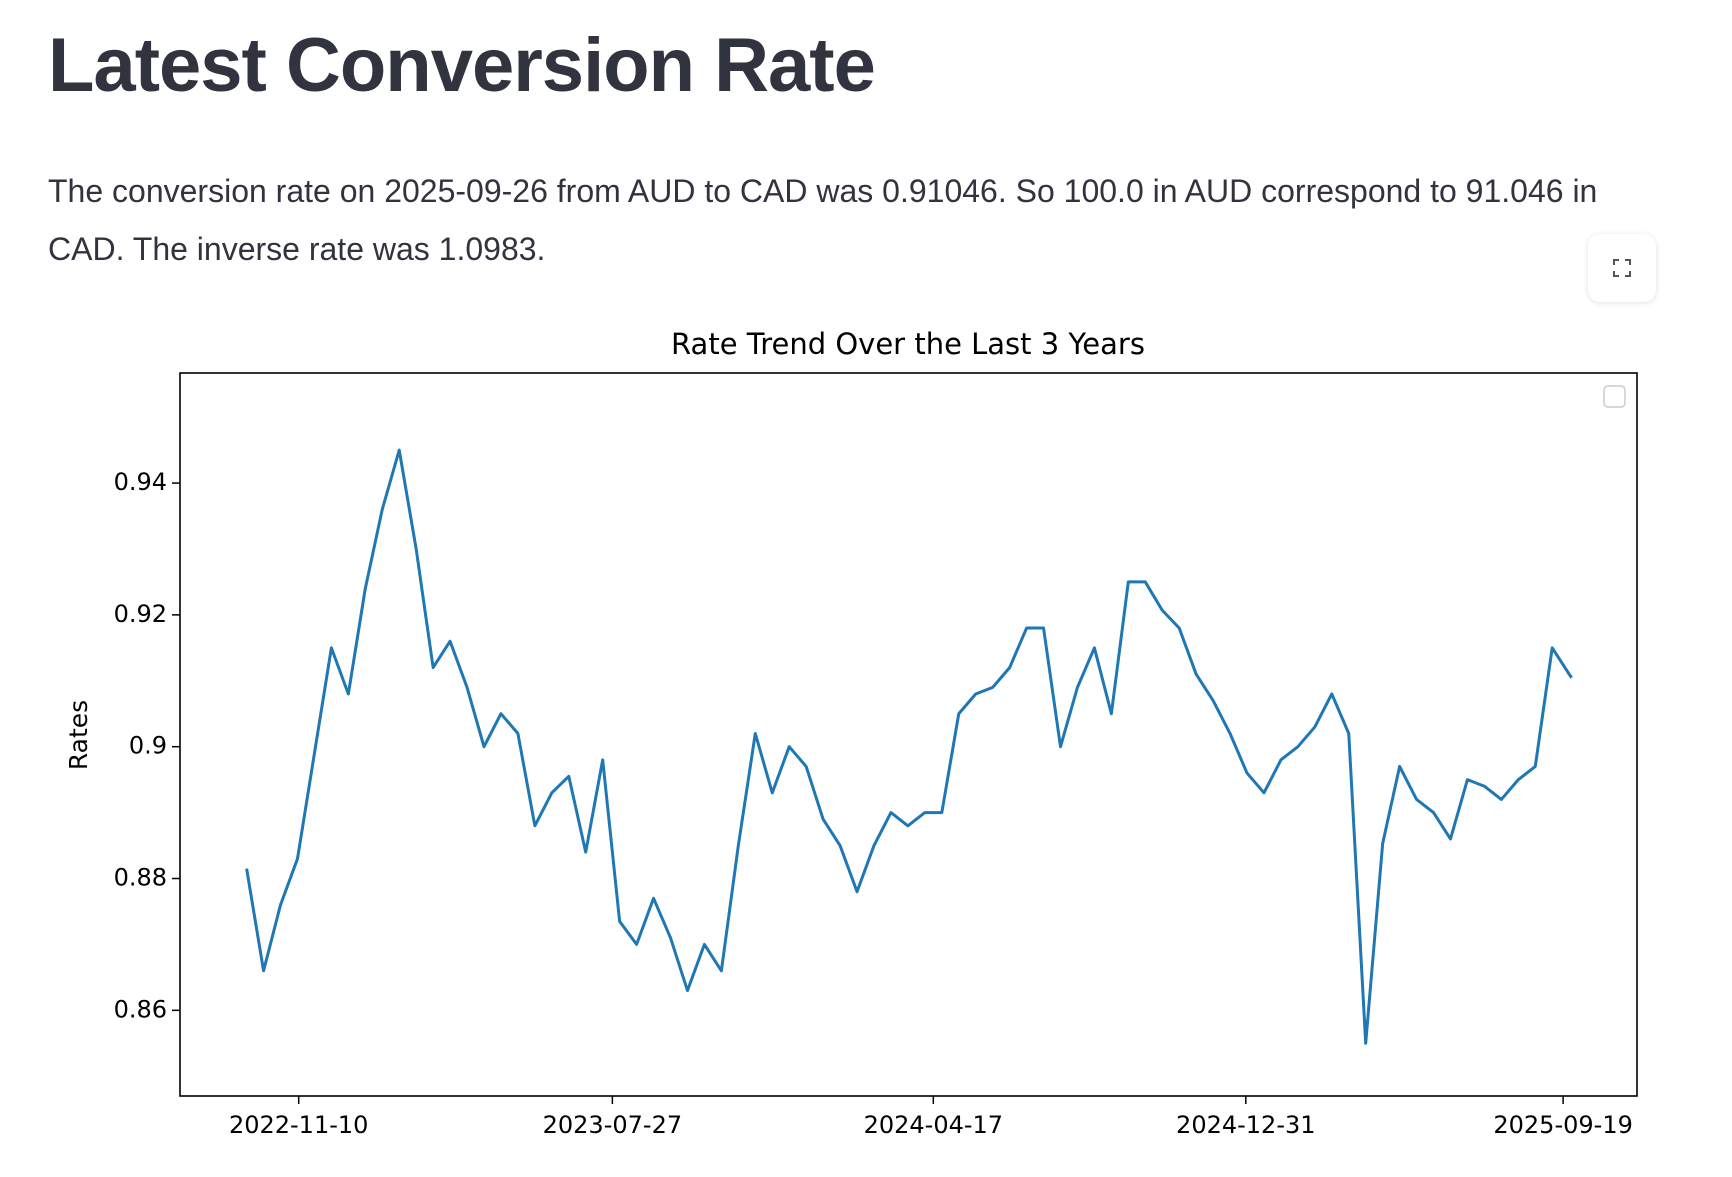 This screenshot has height=1177, width=1732. What do you see at coordinates (140, 1009) in the screenshot?
I see `y-tick-label: 0.86` at bounding box center [140, 1009].